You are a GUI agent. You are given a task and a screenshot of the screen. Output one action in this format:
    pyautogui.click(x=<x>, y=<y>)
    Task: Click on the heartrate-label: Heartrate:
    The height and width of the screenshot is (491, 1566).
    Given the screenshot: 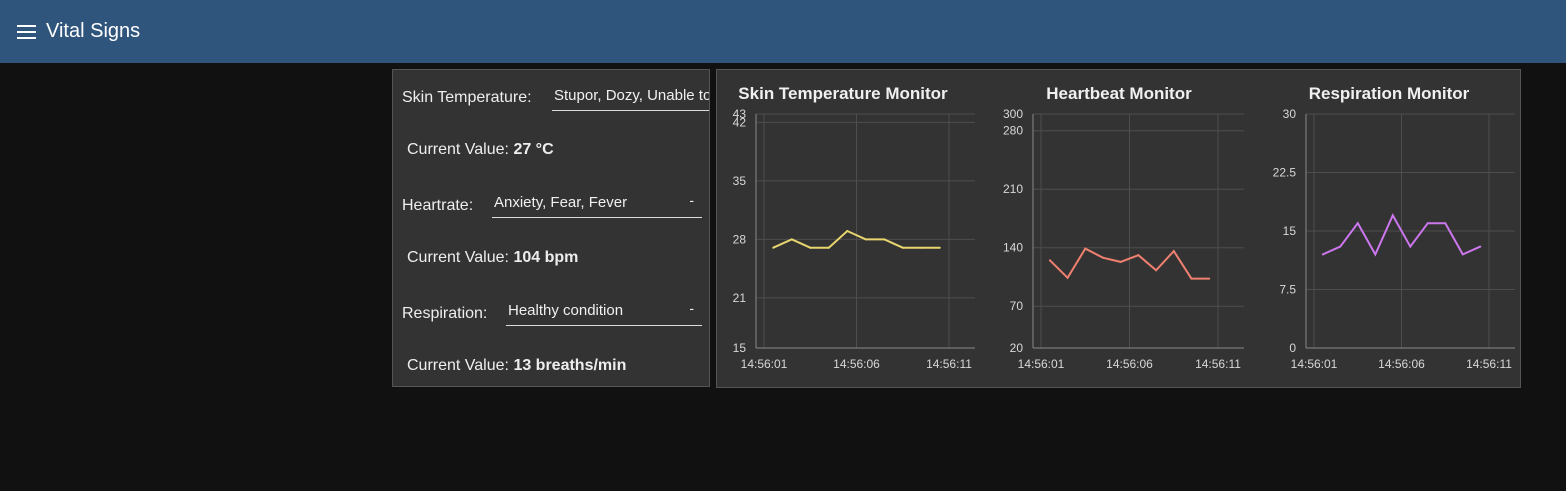 What is the action you would take?
    pyautogui.click(x=438, y=205)
    